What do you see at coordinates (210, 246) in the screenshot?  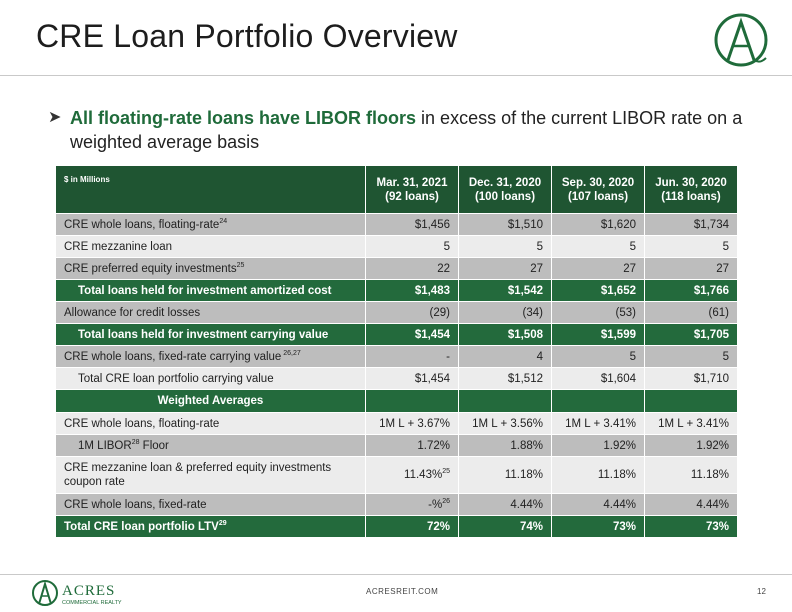 I see `row-label: CRE mezzanine loan` at bounding box center [210, 246].